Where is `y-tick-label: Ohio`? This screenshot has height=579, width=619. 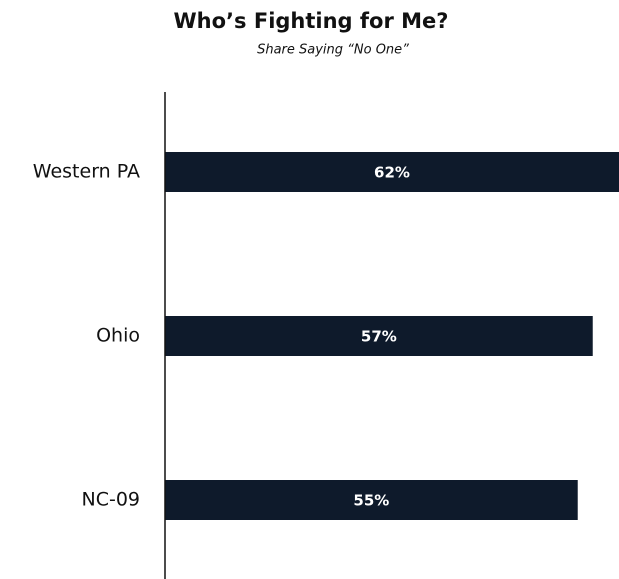 y-tick-label: Ohio is located at coordinates (118, 336).